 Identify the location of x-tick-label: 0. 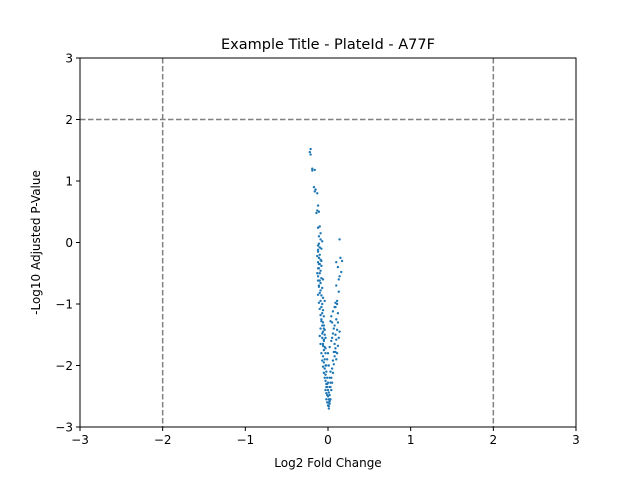
(328, 440).